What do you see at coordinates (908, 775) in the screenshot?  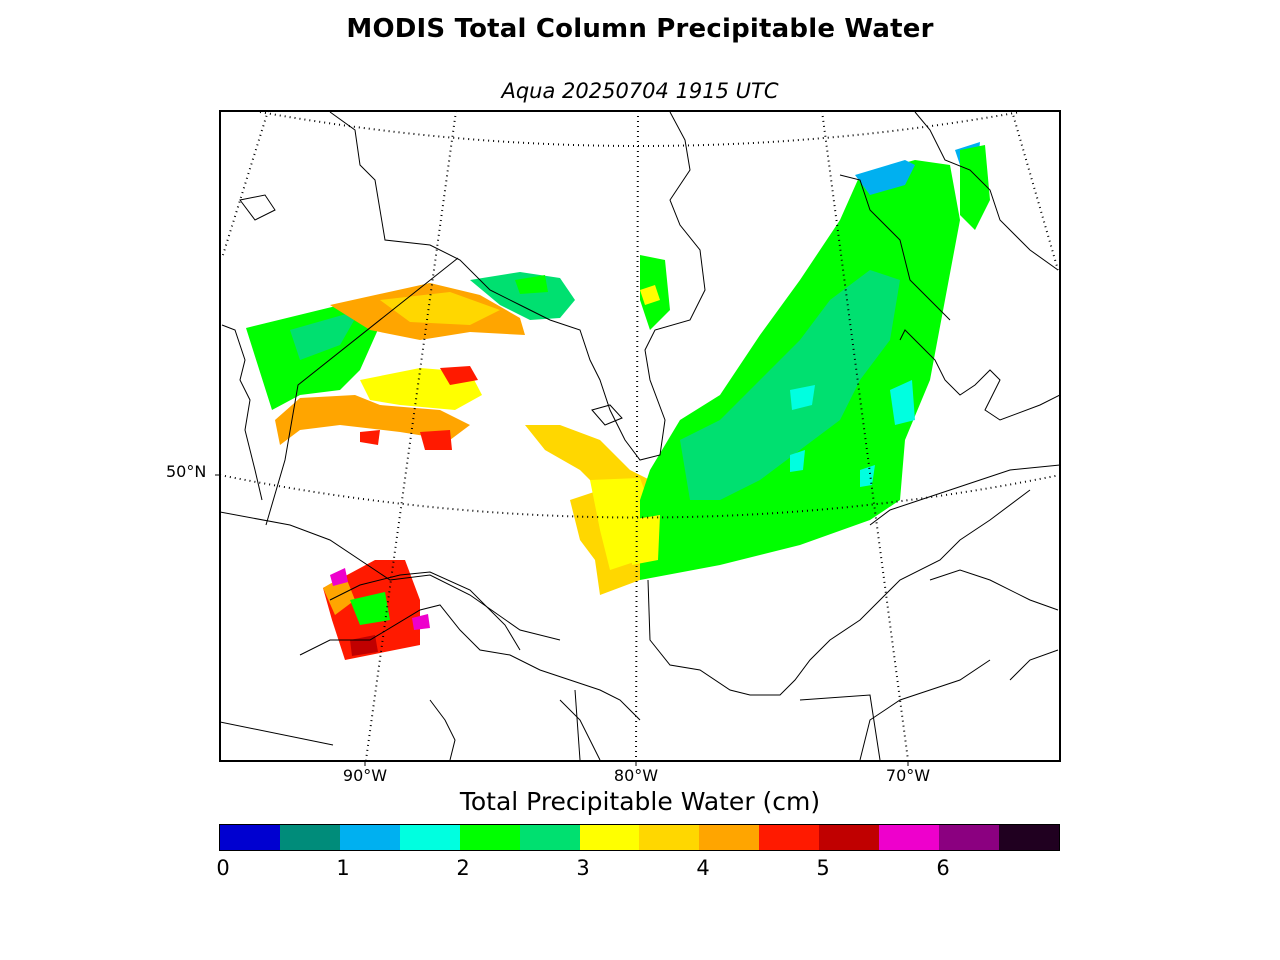 I see `lon-label-70w: 70°W` at bounding box center [908, 775].